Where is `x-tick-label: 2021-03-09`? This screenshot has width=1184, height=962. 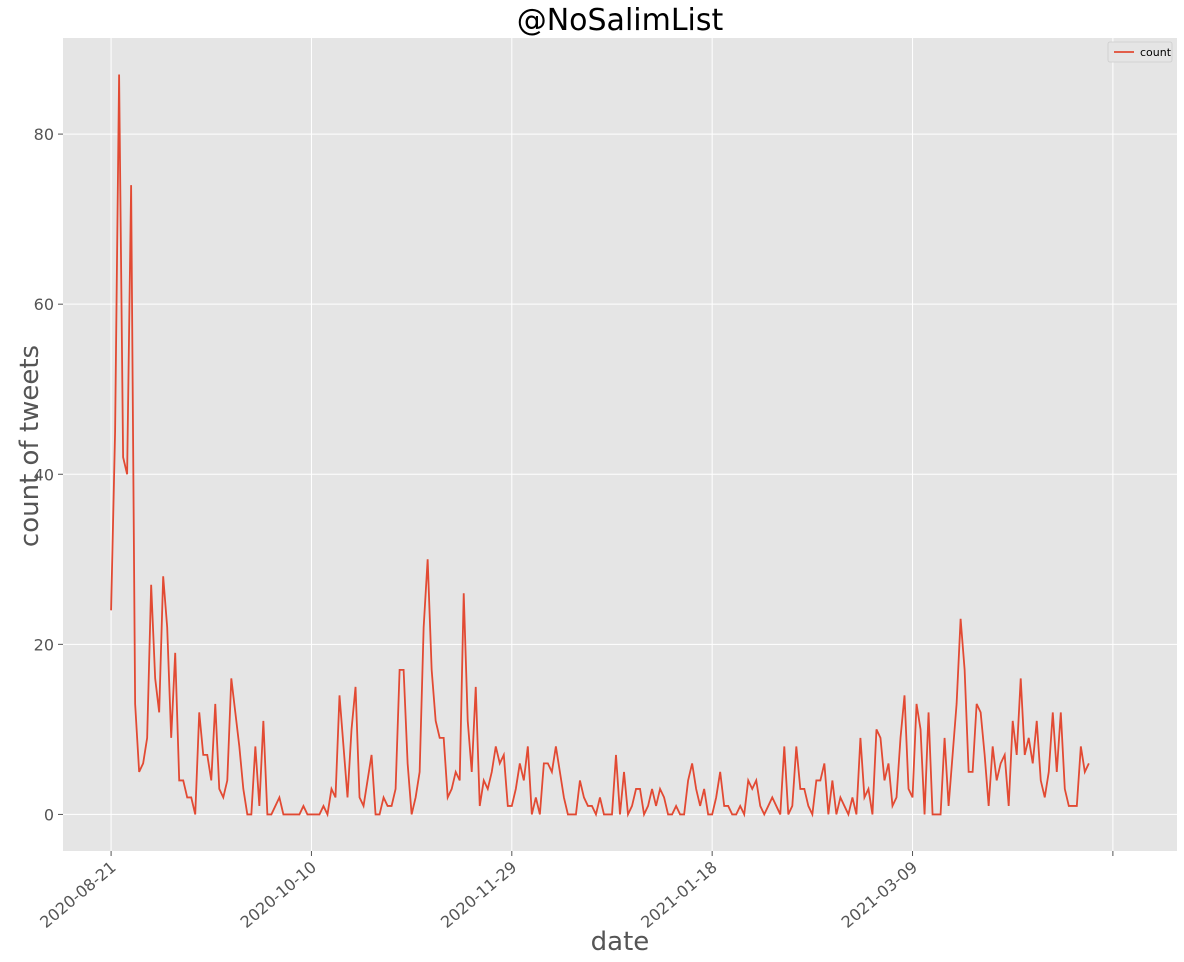 x-tick-label: 2021-03-09 is located at coordinates (879, 895).